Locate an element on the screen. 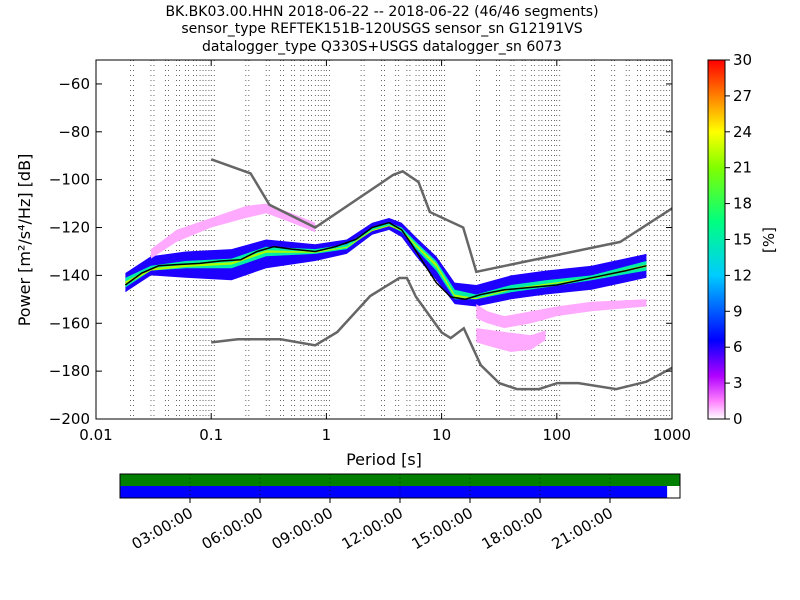  timeline-tick-label: 18:00:00 is located at coordinates (512, 528).